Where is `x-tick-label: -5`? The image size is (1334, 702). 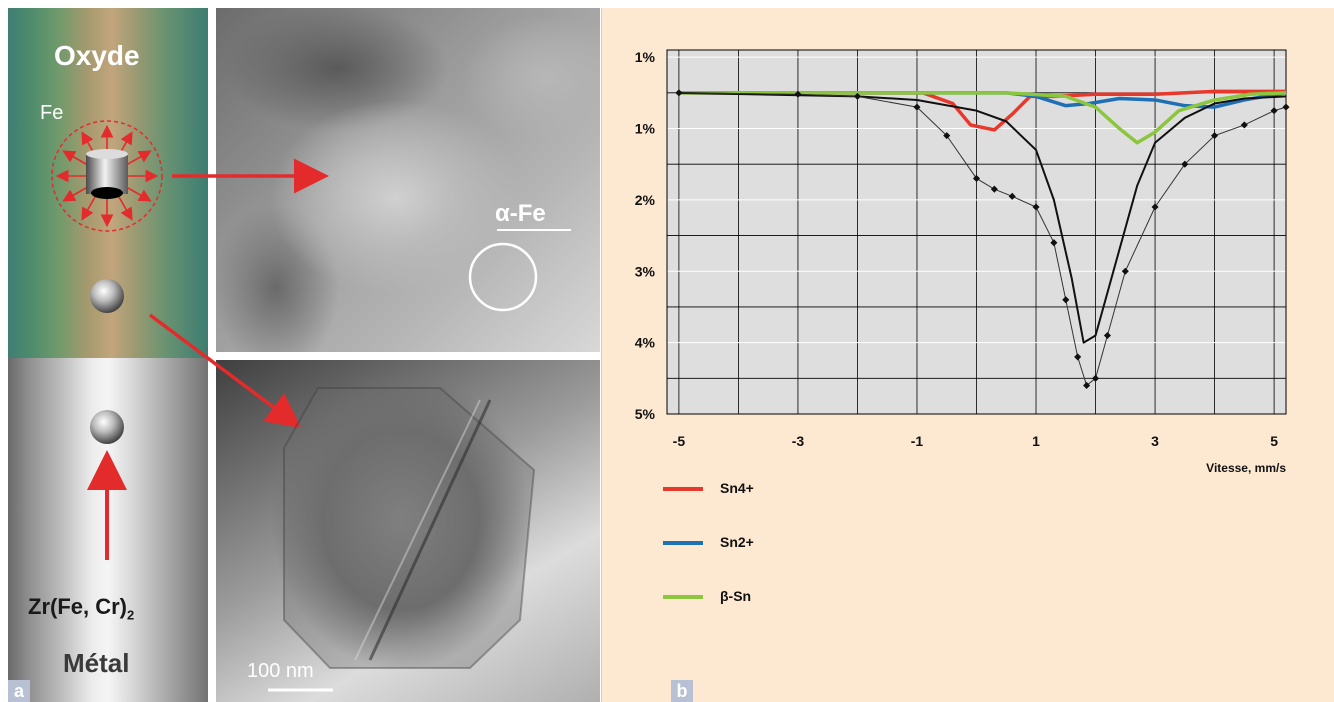 x-tick-label: -5 is located at coordinates (679, 441).